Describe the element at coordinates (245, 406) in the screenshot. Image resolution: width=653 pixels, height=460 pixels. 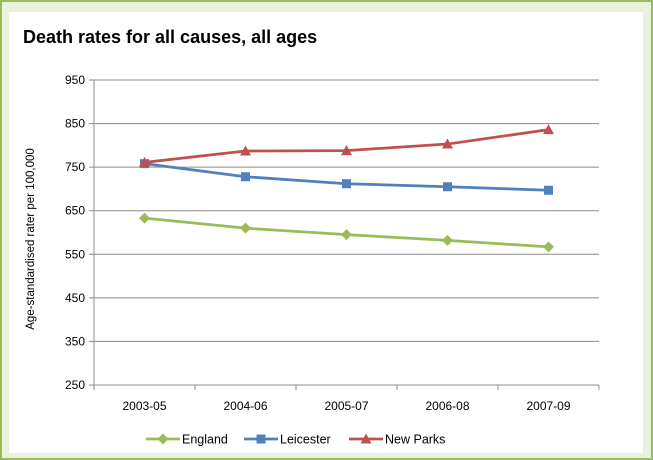
I see `x-tick-label: 2004-06` at that location.